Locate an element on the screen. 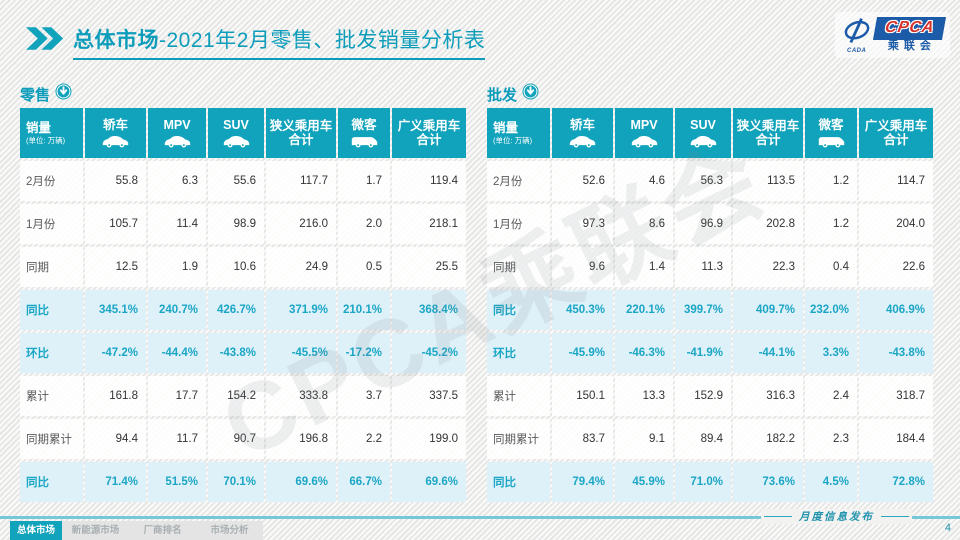 This screenshot has height=540, width=960. column-header: 广义乘用车 合计 is located at coordinates (429, 133).